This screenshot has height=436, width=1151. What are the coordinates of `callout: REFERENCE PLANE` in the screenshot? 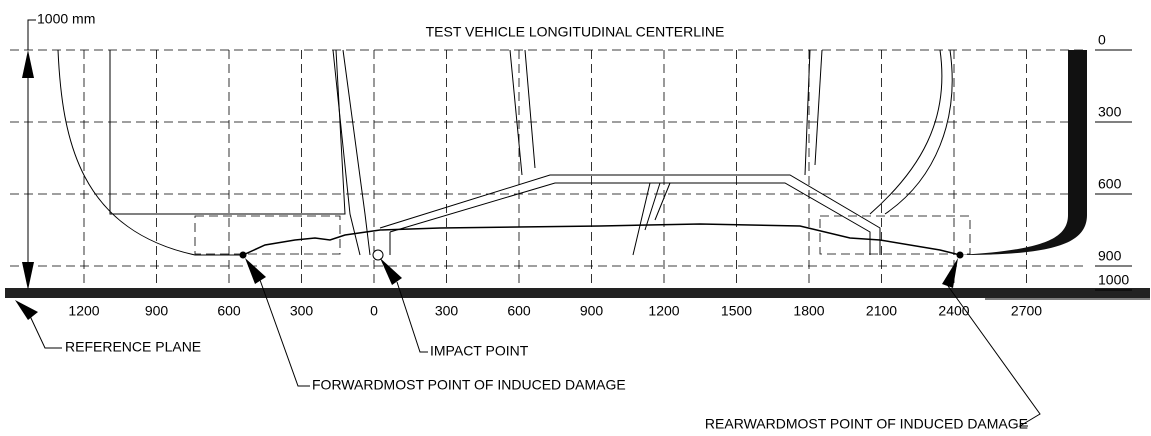 It's located at (133, 347).